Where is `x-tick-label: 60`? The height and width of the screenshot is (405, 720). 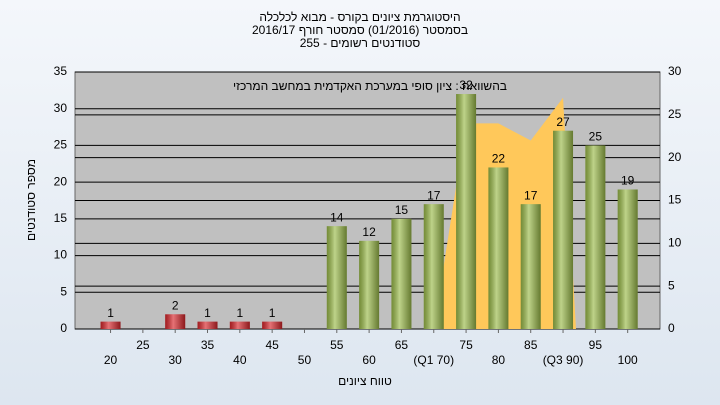
x-tick-label: 60 is located at coordinates (369, 360).